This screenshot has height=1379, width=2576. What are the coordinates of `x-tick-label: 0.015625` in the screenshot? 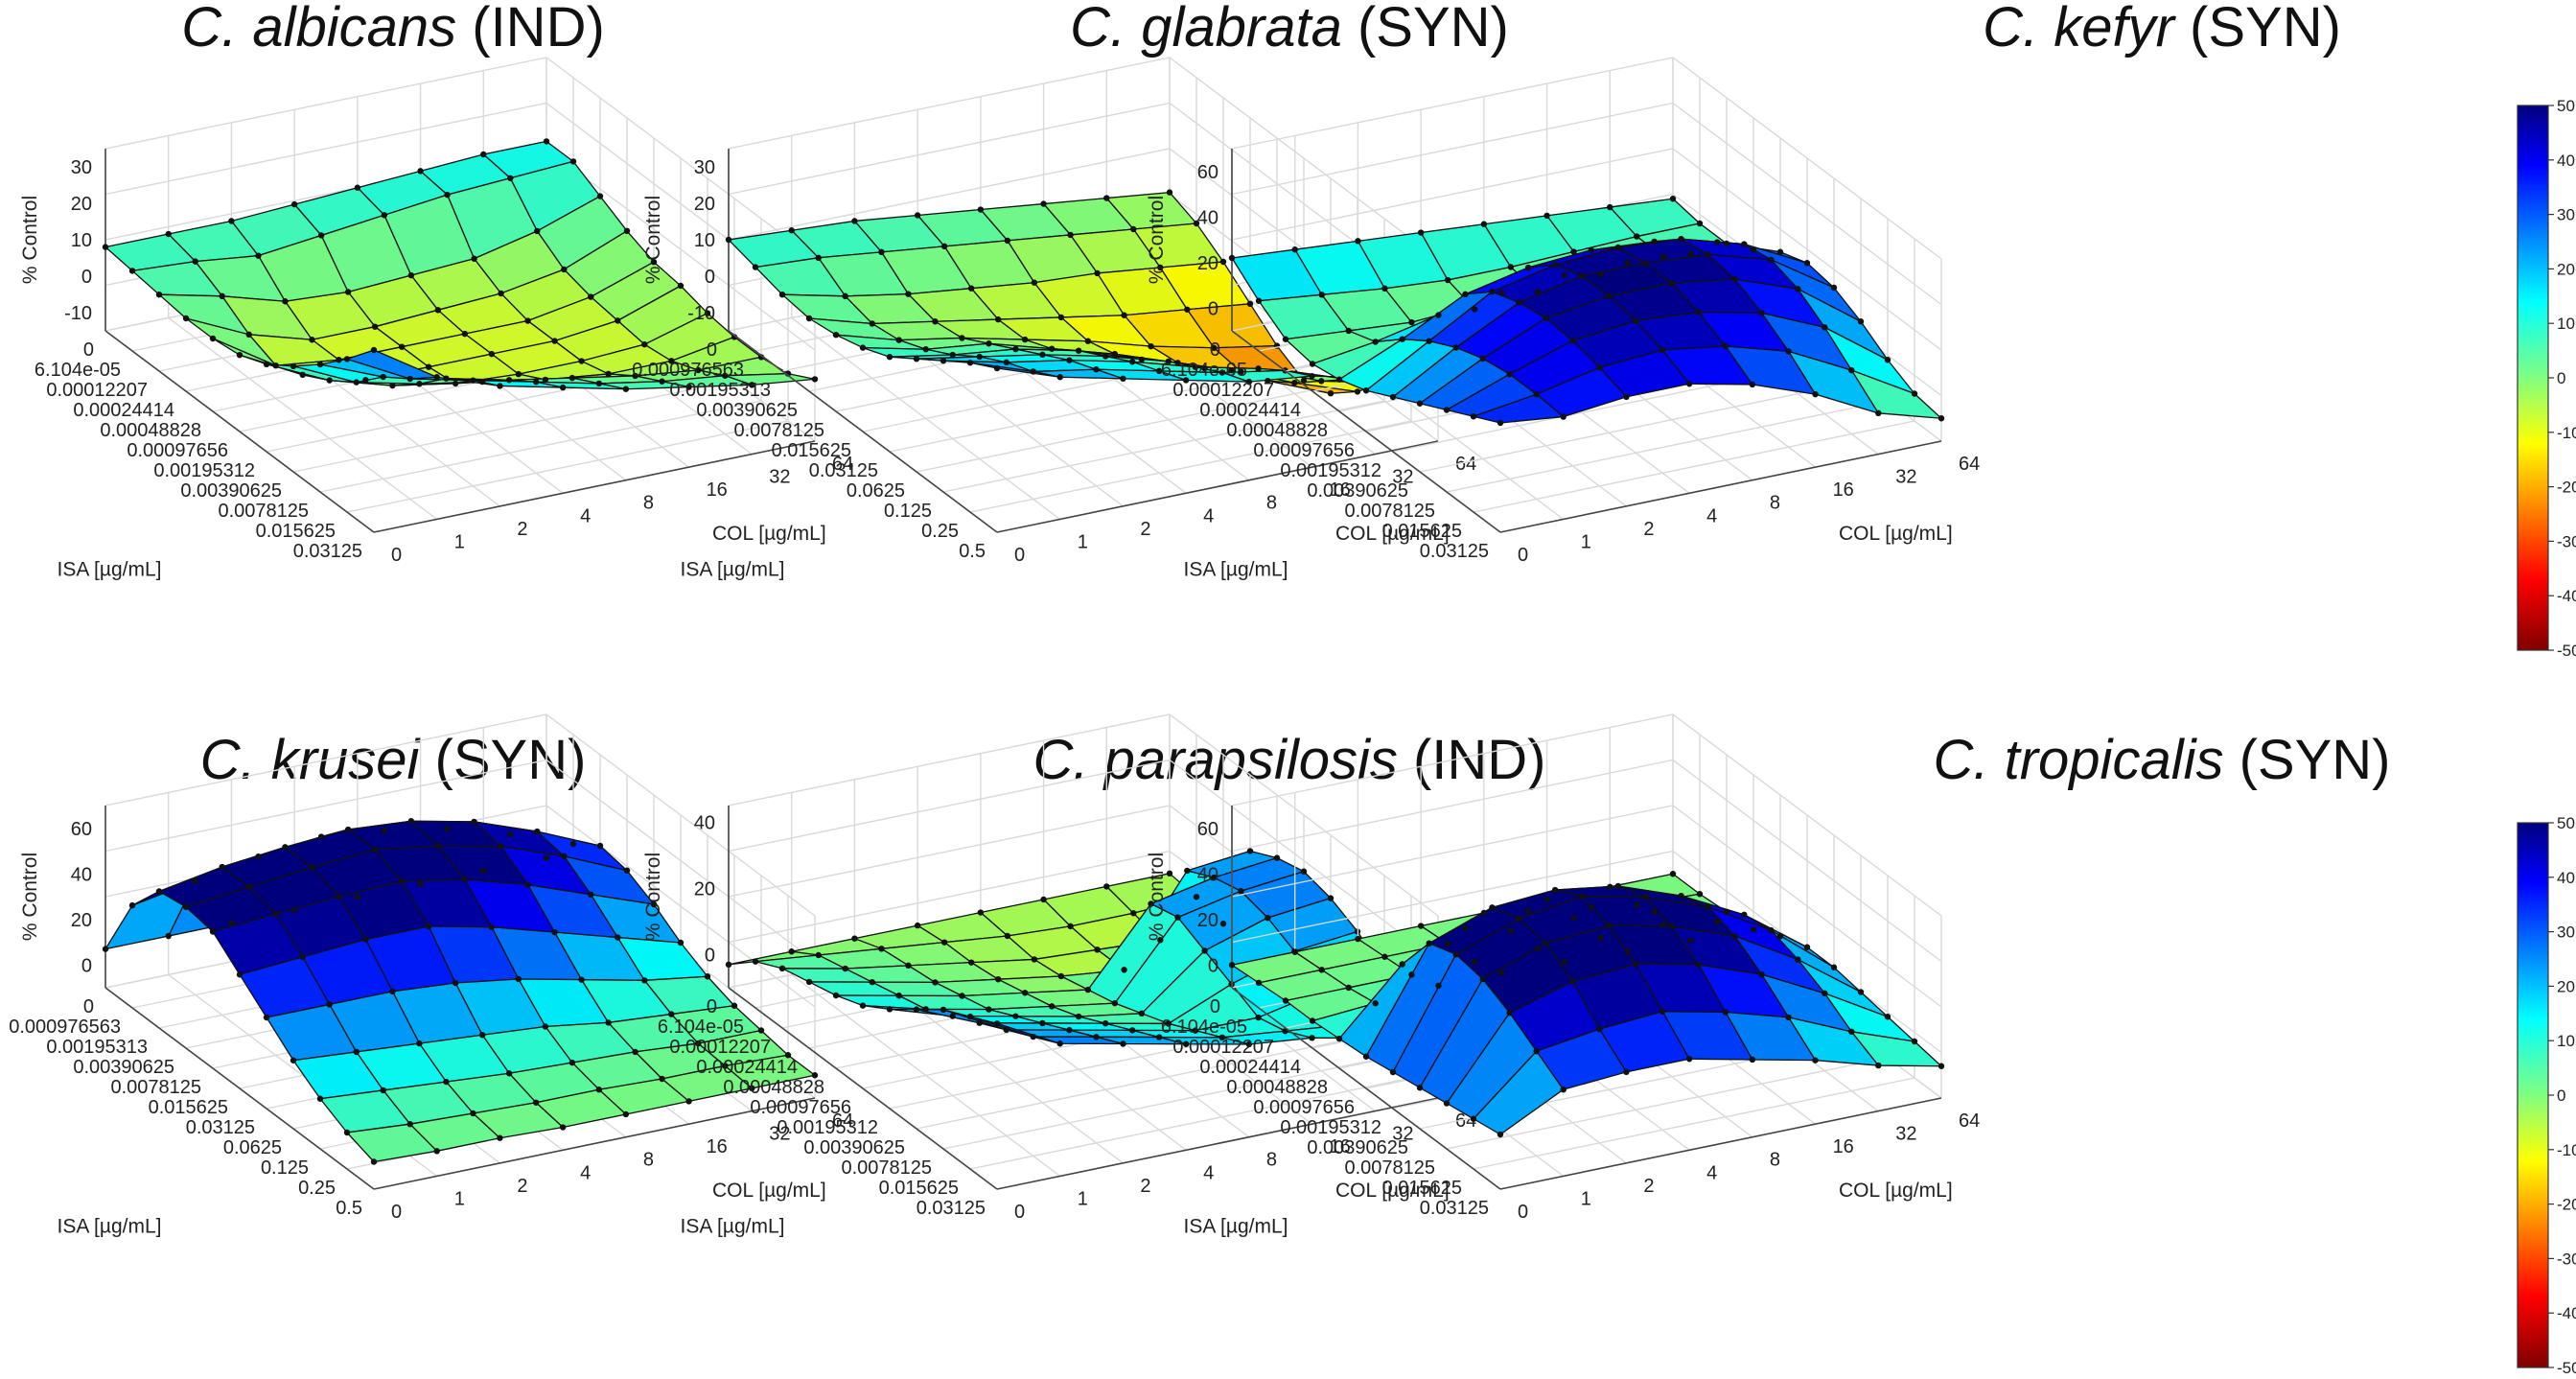 It's located at (188, 1108).